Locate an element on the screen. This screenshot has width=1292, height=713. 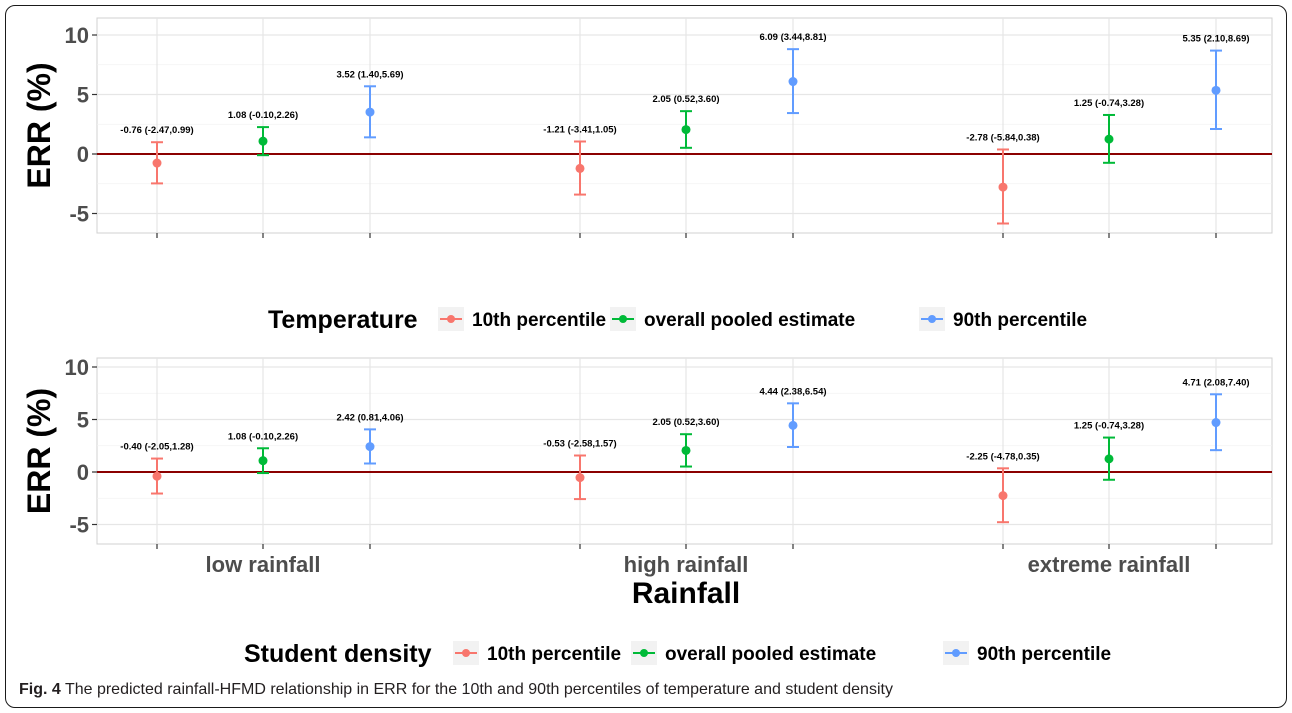
panel2-category-label: extreme rainfall is located at coordinates (1109, 564).